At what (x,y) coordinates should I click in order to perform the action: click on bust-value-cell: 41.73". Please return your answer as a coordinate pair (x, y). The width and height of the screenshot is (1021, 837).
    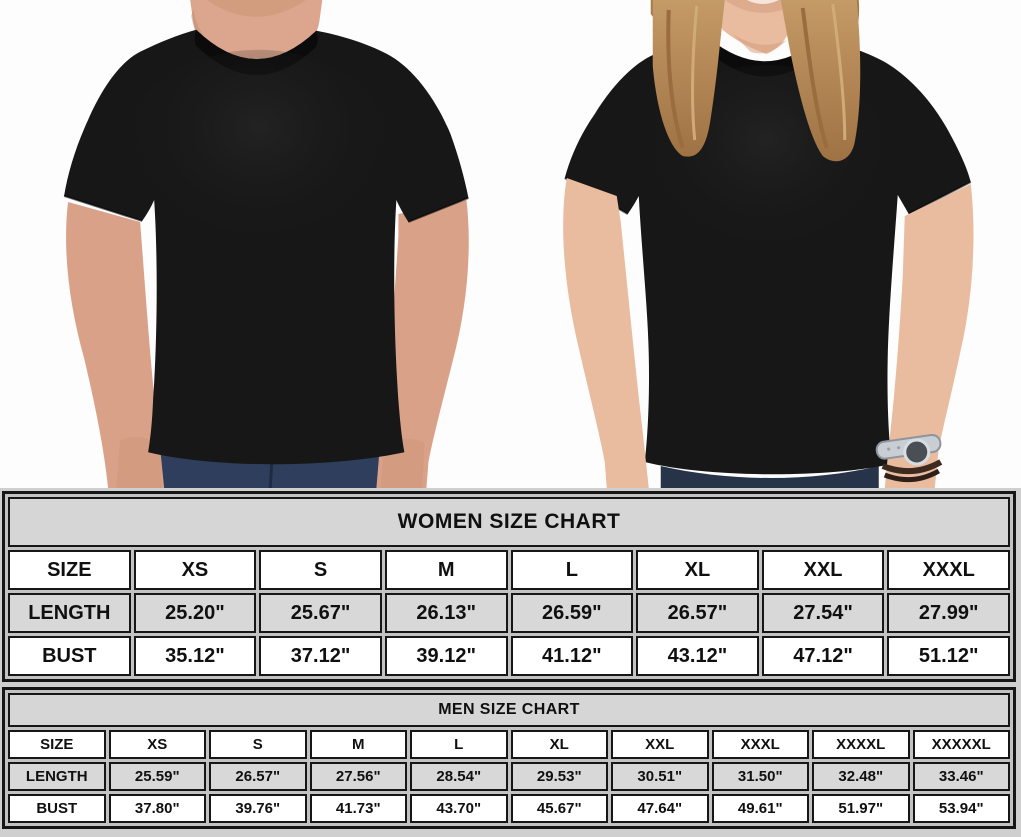
    Looking at the image, I should click on (358, 808).